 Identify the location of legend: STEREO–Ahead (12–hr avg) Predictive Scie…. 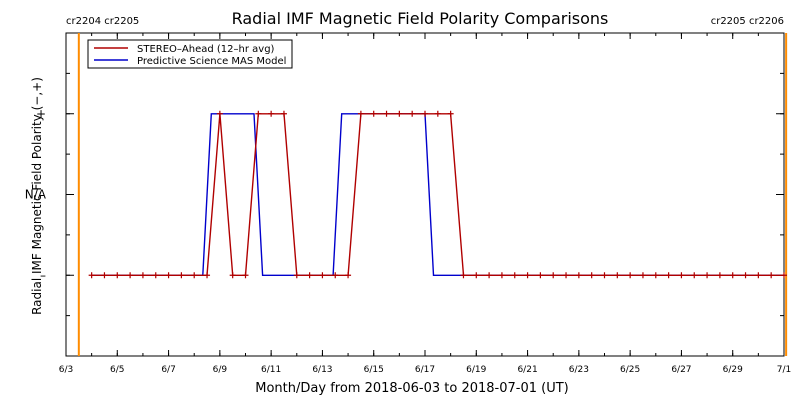
(190, 54).